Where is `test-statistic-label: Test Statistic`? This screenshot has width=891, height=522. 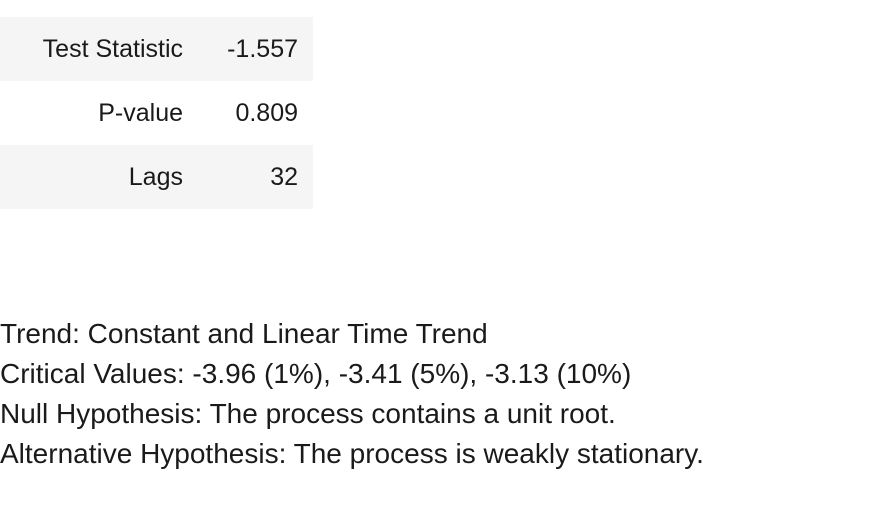
test-statistic-label: Test Statistic is located at coordinates (112, 48).